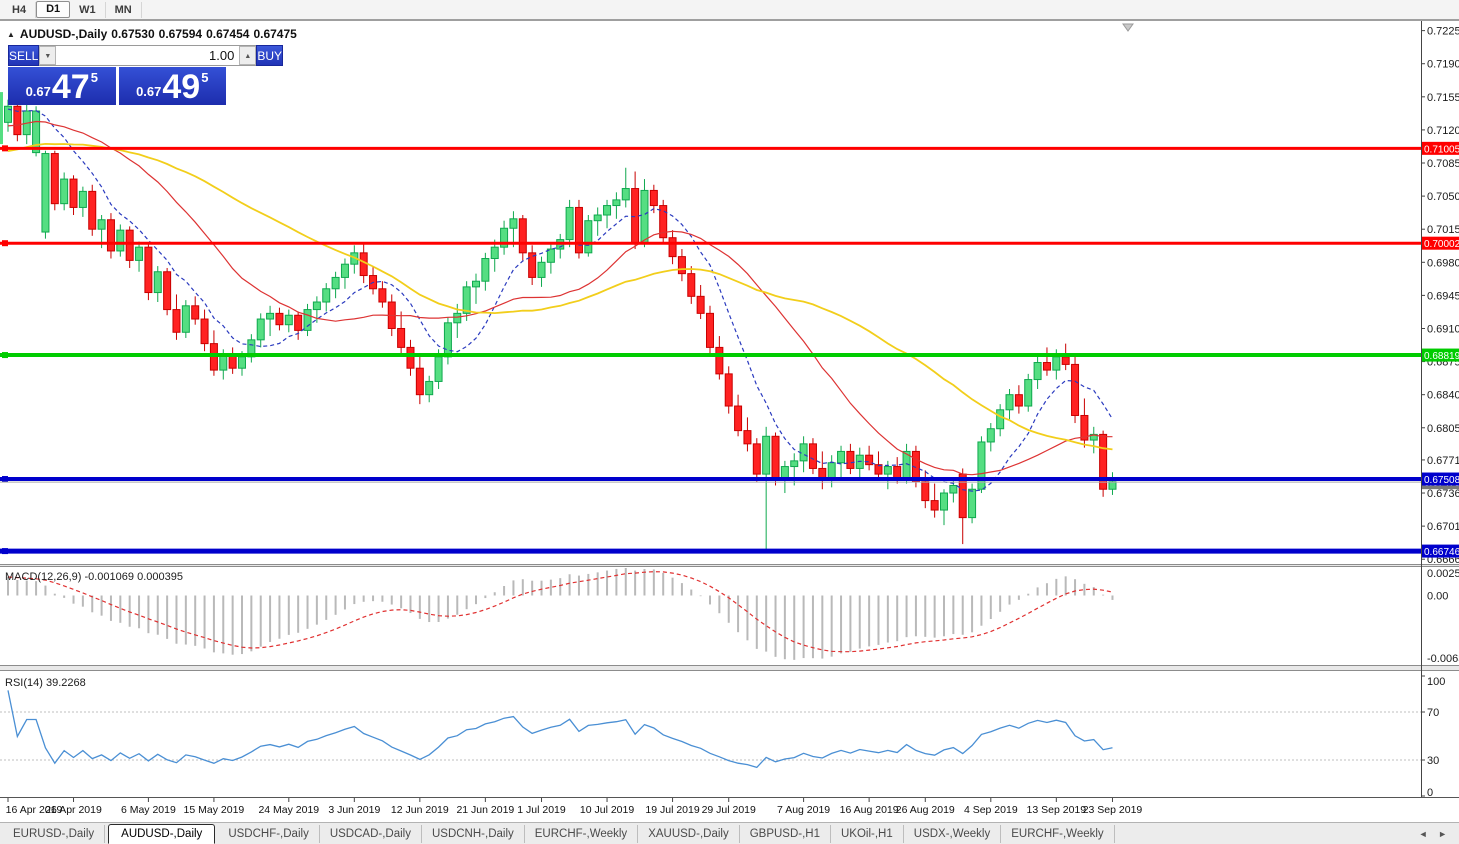  I want to click on svg-text: 0.68819, so click(1441, 356).